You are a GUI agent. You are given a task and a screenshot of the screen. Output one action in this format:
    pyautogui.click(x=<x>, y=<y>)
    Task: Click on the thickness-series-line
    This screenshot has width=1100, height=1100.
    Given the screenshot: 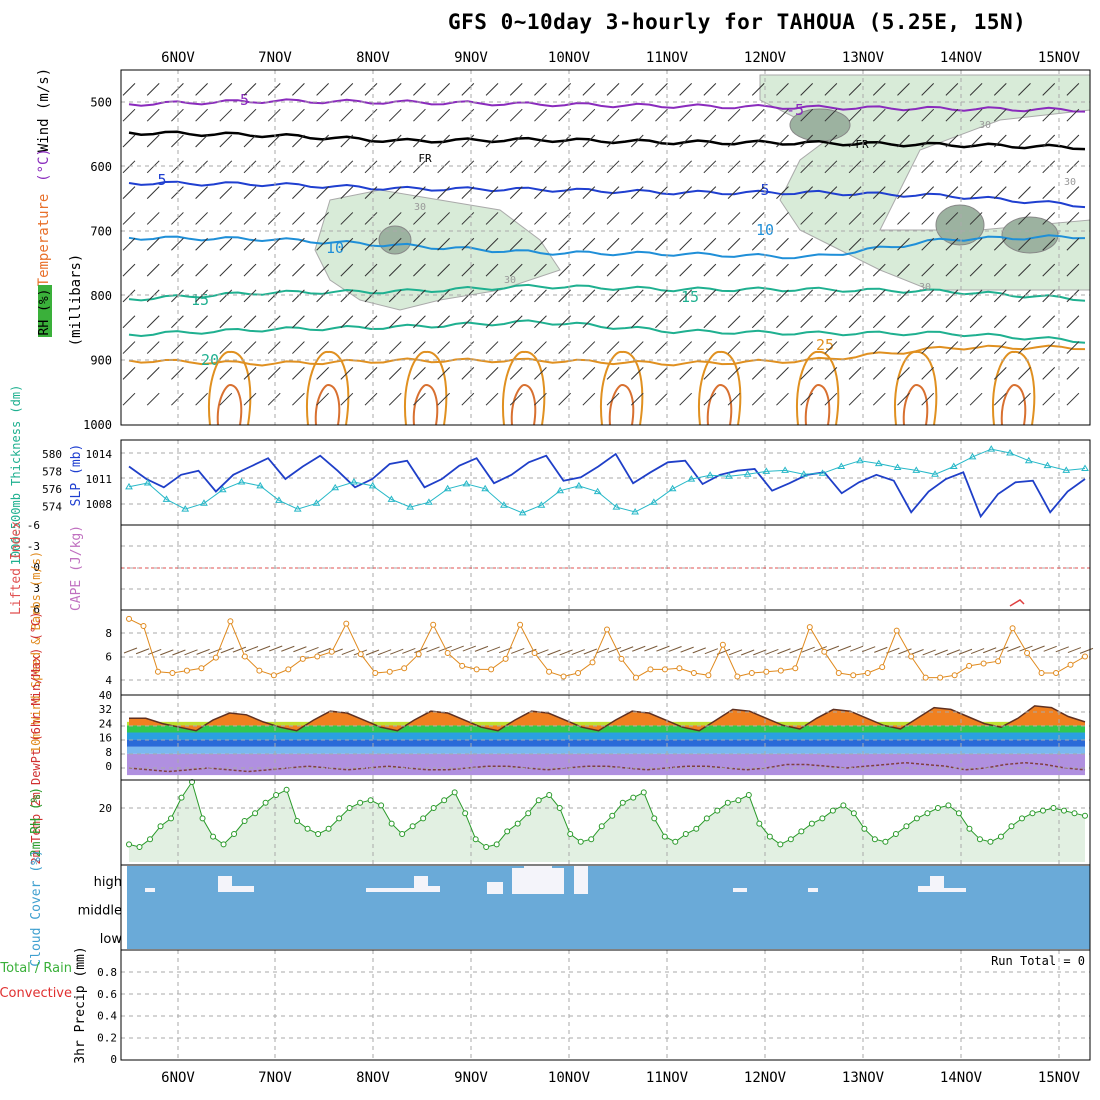 What is the action you would take?
    pyautogui.click(x=607, y=481)
    